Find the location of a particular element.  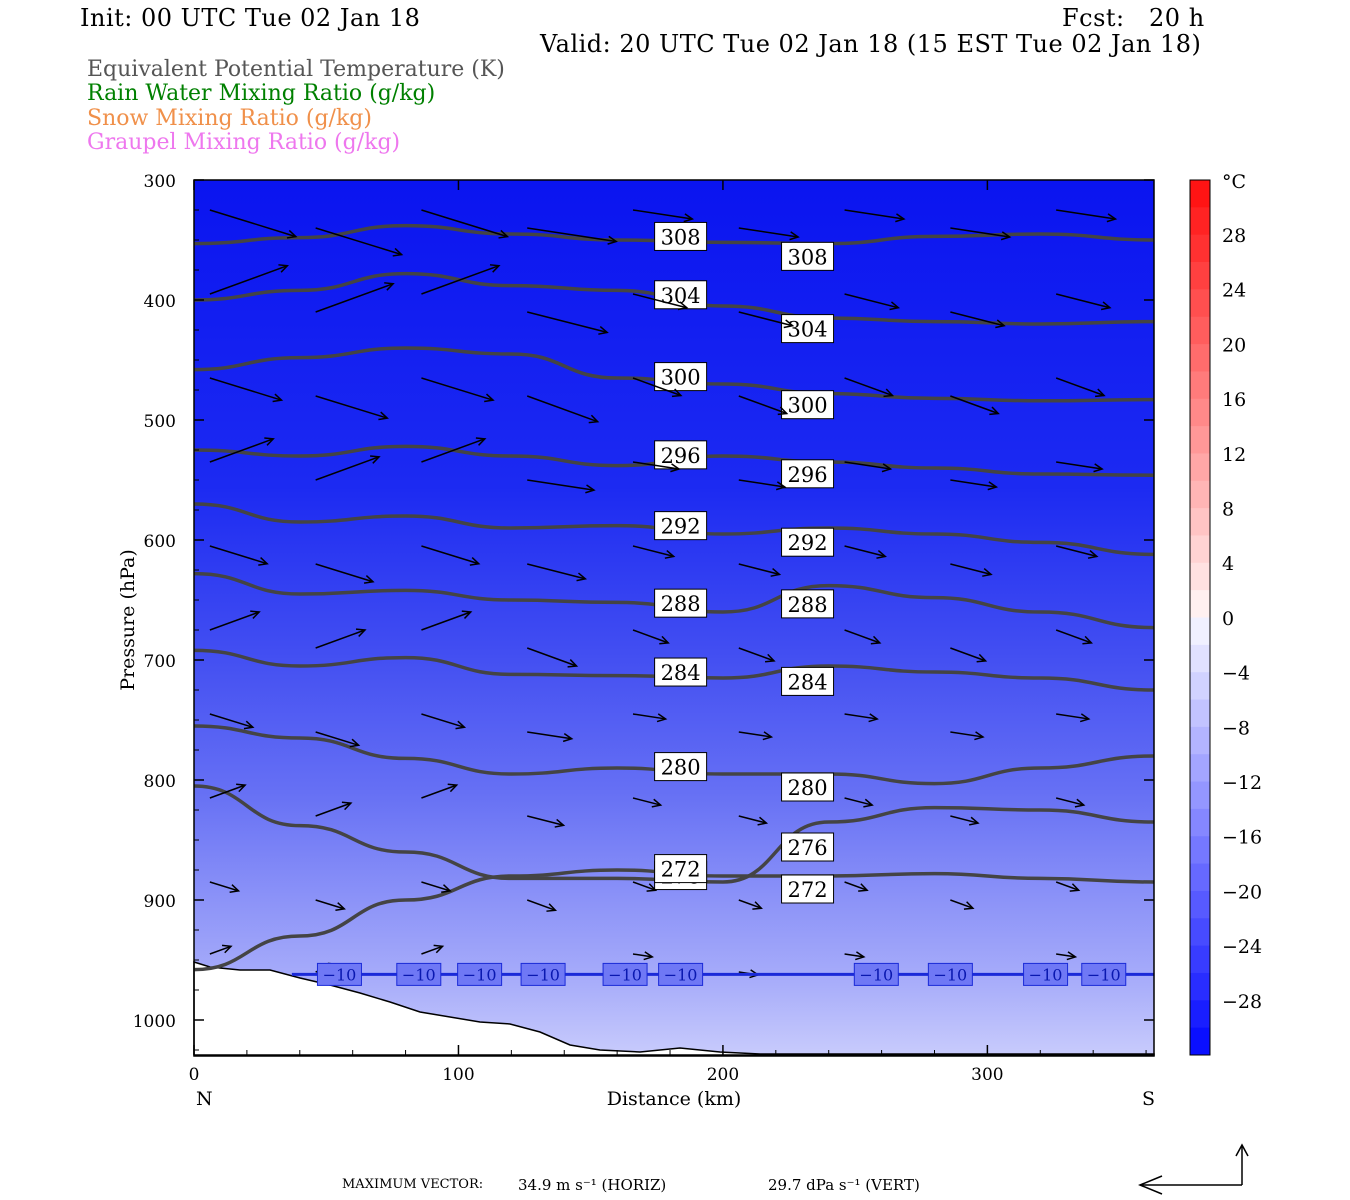

y-tick-label: 700 is located at coordinates (160, 662).